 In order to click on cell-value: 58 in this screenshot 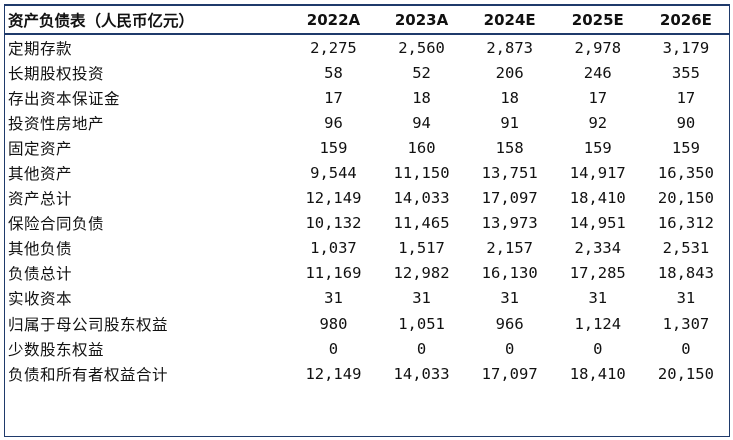, I will do `click(333, 72)`.